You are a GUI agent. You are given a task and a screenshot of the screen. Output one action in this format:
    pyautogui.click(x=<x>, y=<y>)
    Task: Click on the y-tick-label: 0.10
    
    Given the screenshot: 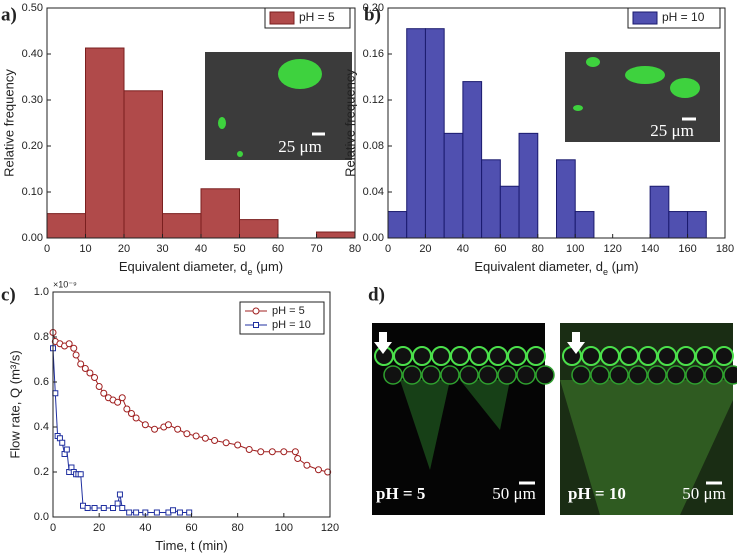 What is the action you would take?
    pyautogui.click(x=32, y=192)
    